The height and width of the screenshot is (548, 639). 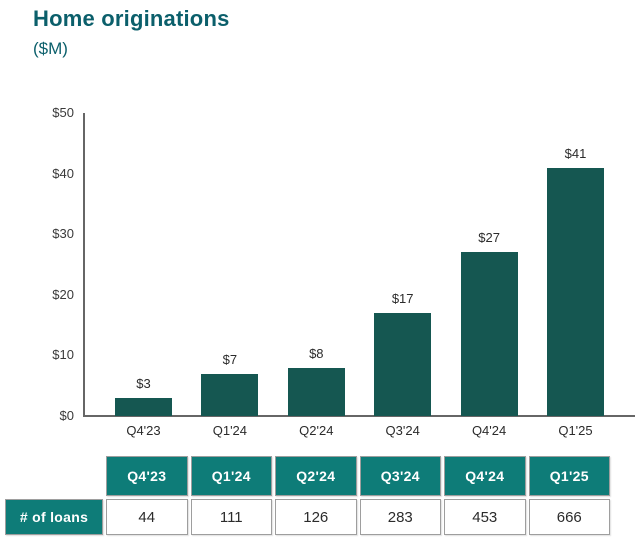 What do you see at coordinates (54, 517) in the screenshot?
I see `table-row-label-of-loans: # of loans` at bounding box center [54, 517].